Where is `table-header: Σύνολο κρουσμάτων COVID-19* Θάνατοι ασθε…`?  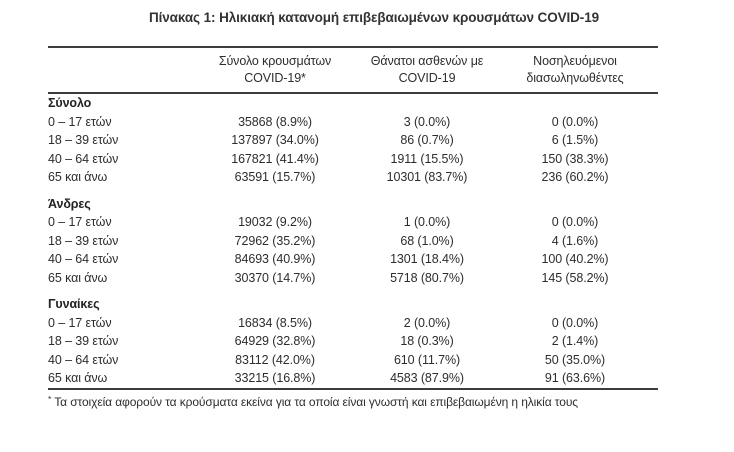 table-header: Σύνολο κρουσμάτων COVID-19* Θάνατοι ασθε… is located at coordinates (353, 70).